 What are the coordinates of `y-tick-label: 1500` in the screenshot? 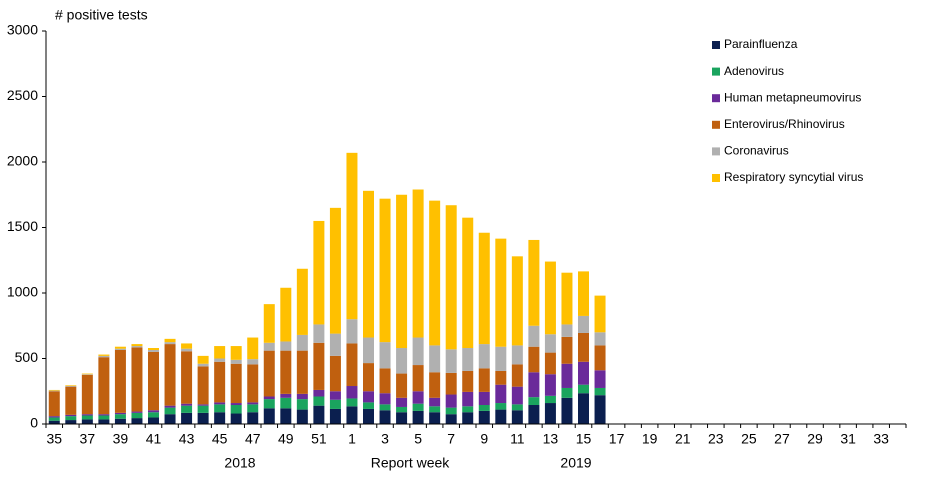 It's located at (22, 226).